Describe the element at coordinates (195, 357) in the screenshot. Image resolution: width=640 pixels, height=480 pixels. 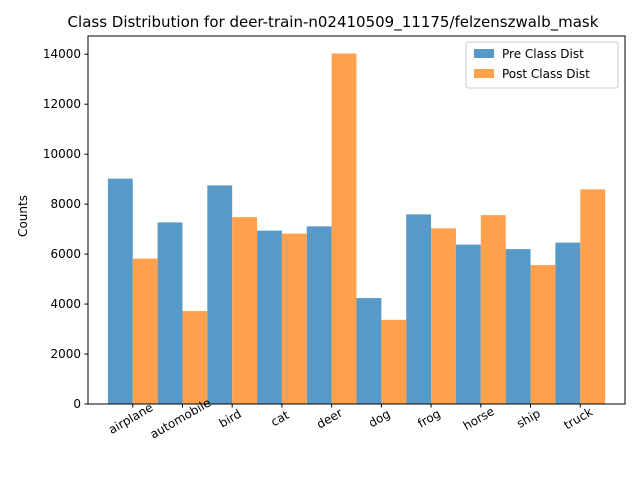
I see `bar-post-class-dist-automobile` at that location.